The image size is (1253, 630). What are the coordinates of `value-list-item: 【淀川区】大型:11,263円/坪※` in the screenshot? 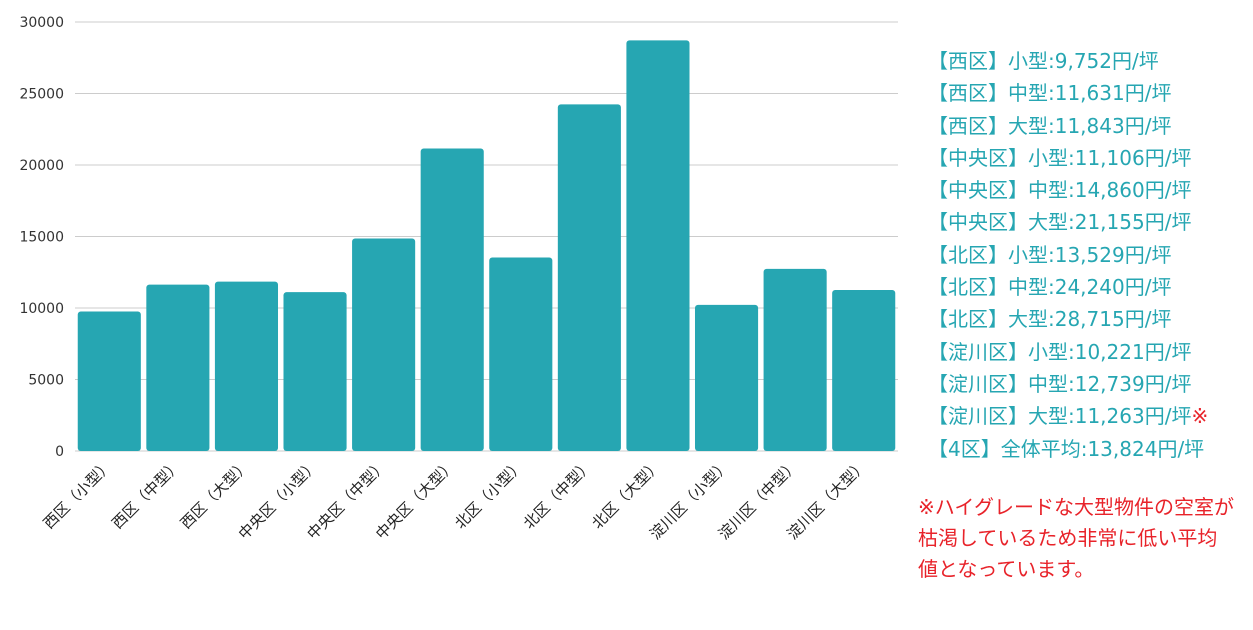 It's located at (1068, 416).